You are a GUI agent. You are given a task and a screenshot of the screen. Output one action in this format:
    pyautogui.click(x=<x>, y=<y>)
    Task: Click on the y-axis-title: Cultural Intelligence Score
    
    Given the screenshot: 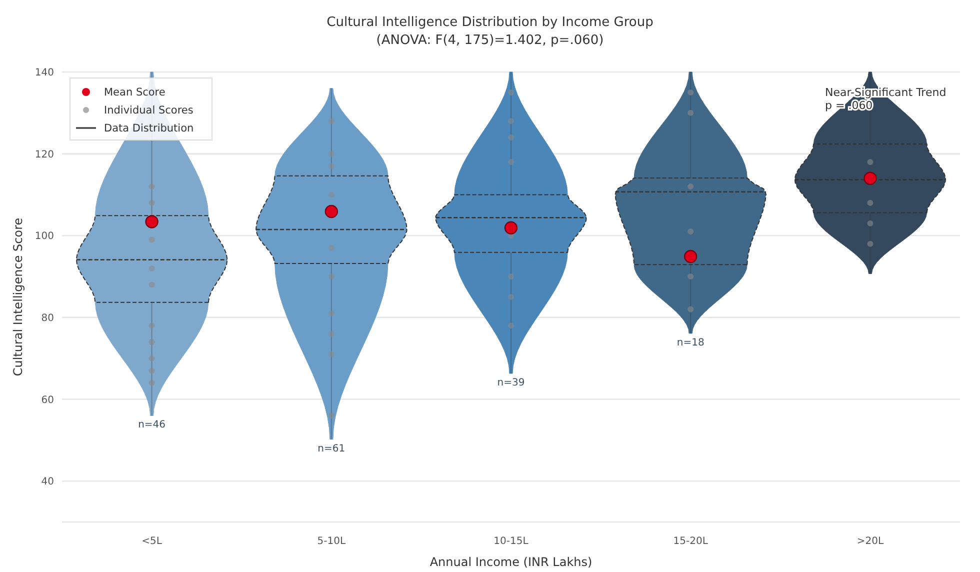 What is the action you would take?
    pyautogui.click(x=18, y=297)
    